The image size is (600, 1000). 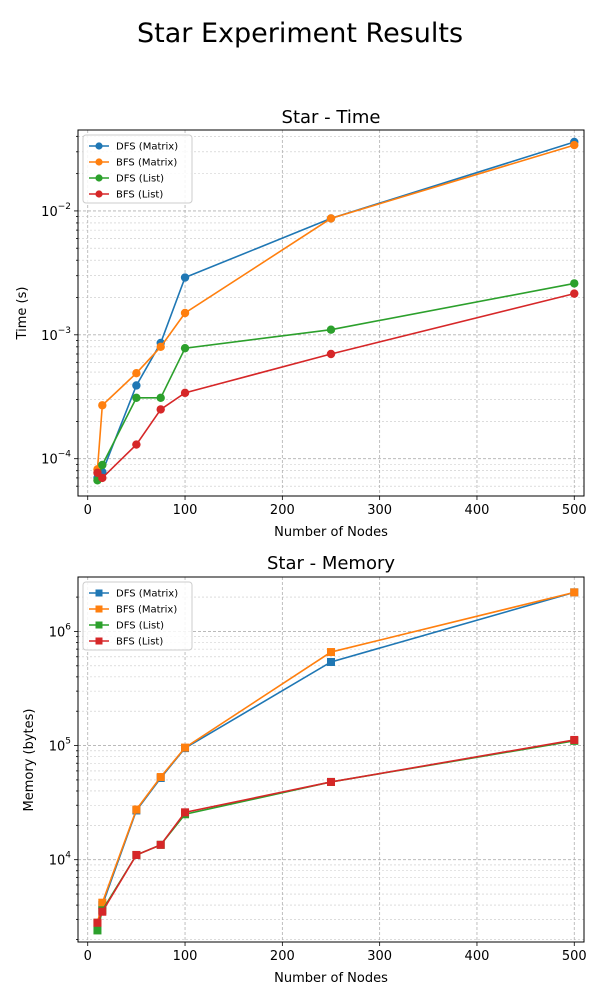 What do you see at coordinates (185, 510) in the screenshot?
I see `time-x-tick-label: 100` at bounding box center [185, 510].